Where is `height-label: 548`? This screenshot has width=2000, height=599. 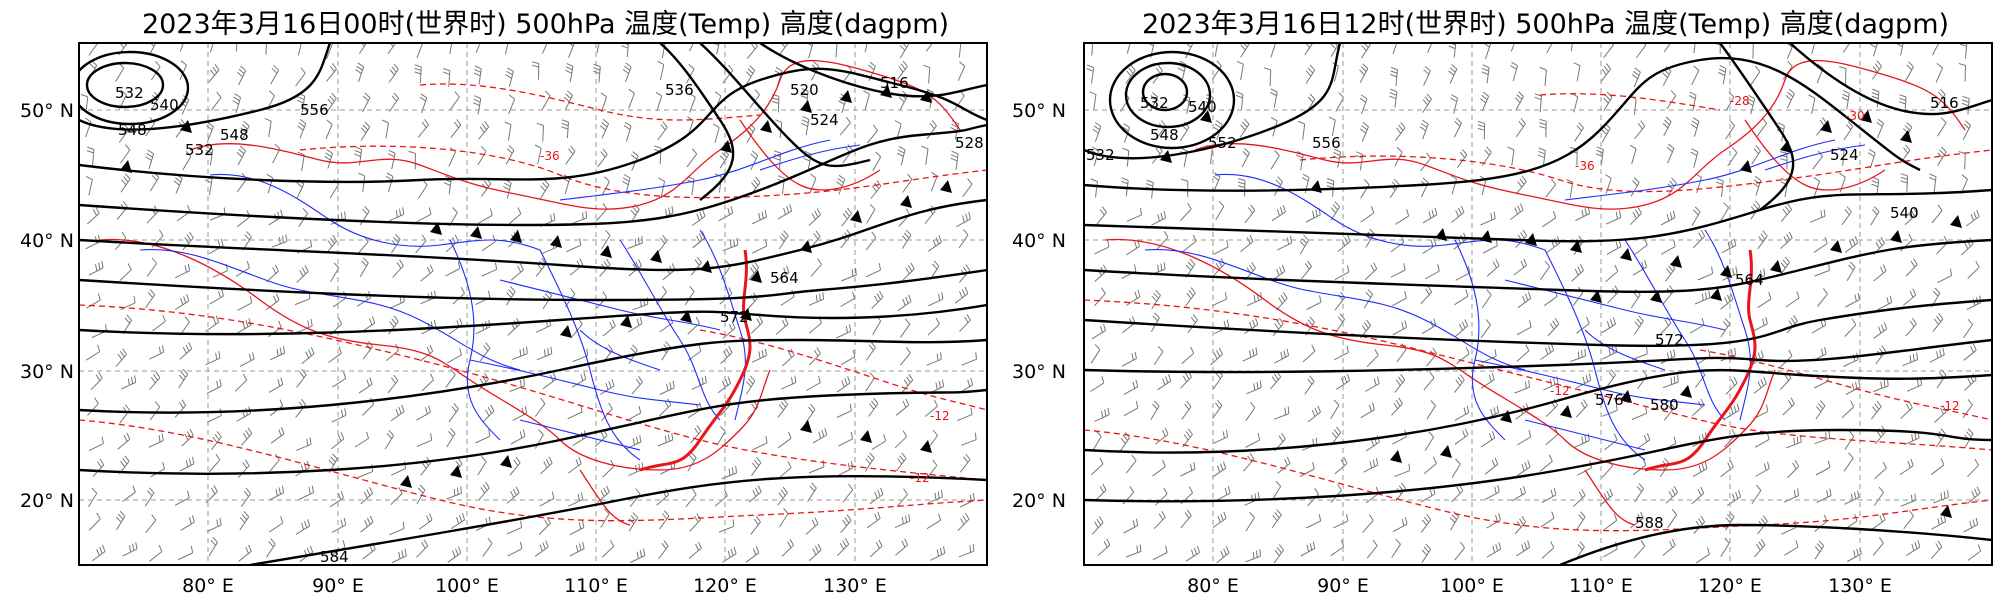 height-label: 548 is located at coordinates (132, 130).